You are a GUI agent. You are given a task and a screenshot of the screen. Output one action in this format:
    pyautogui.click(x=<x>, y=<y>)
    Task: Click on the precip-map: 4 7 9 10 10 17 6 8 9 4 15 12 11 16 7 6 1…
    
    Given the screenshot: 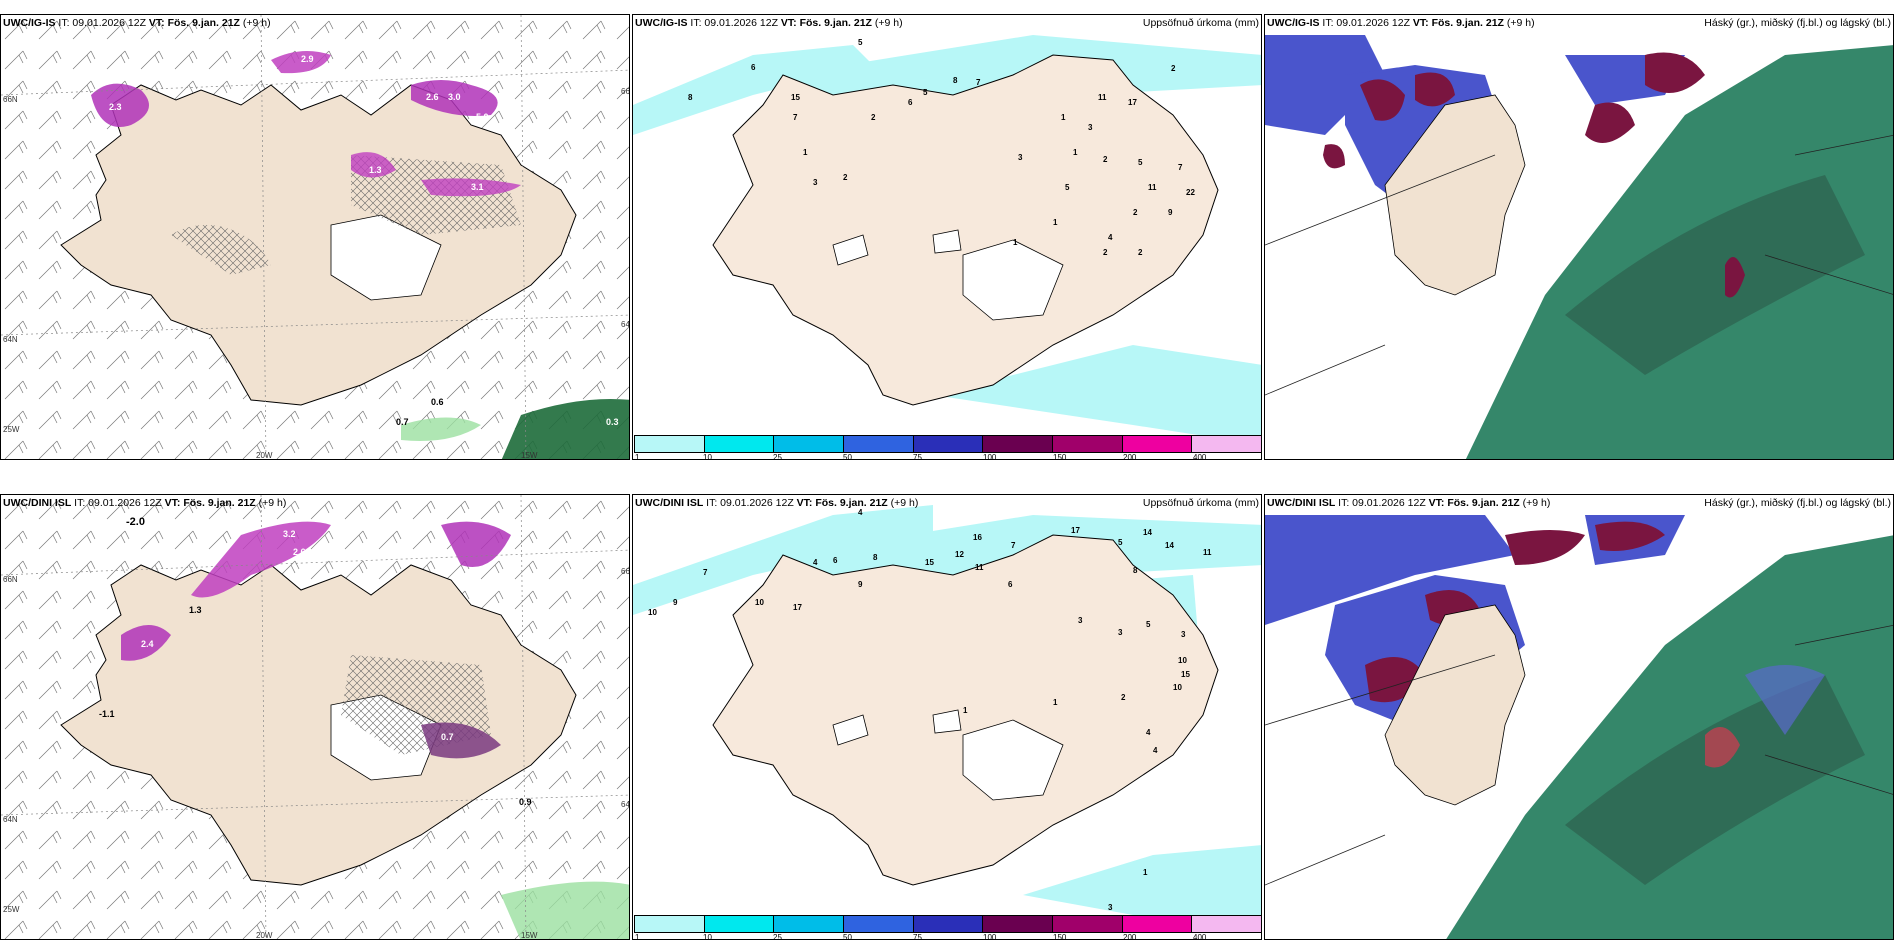 What is the action you would take?
    pyautogui.click(x=947, y=715)
    